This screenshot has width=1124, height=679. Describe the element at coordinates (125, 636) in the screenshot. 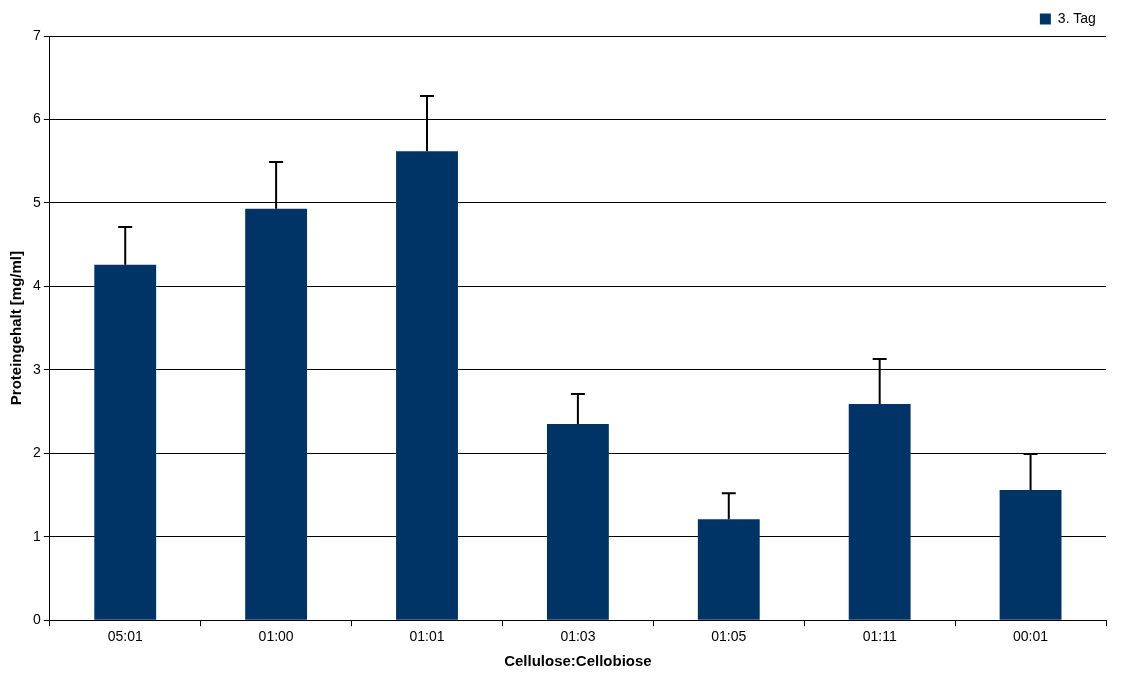

I see `x-tick-label: 05:01` at that location.